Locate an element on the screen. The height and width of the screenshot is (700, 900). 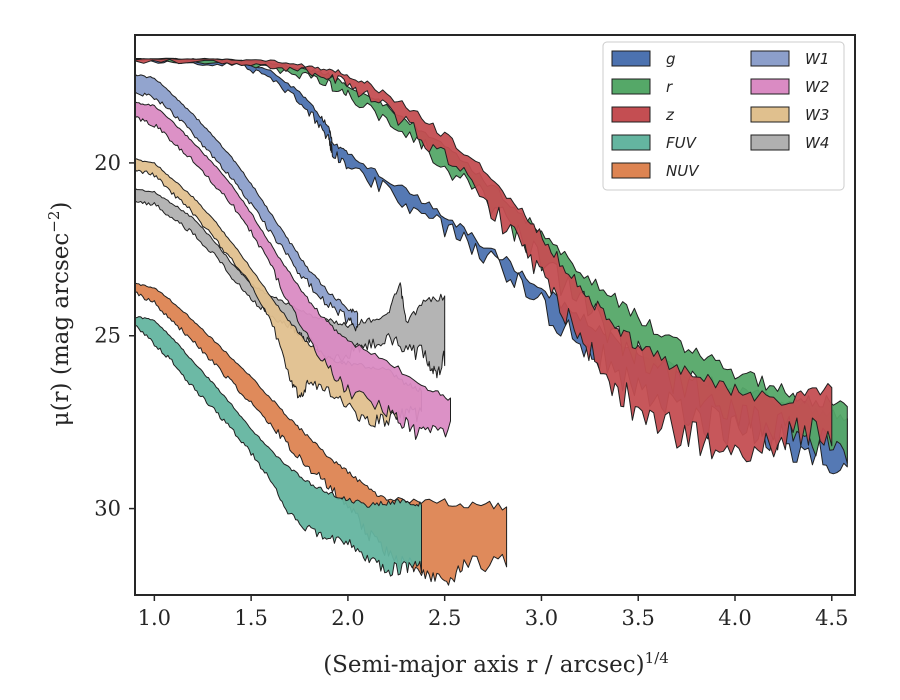
legend-swatch-w1 is located at coordinates (770, 58).